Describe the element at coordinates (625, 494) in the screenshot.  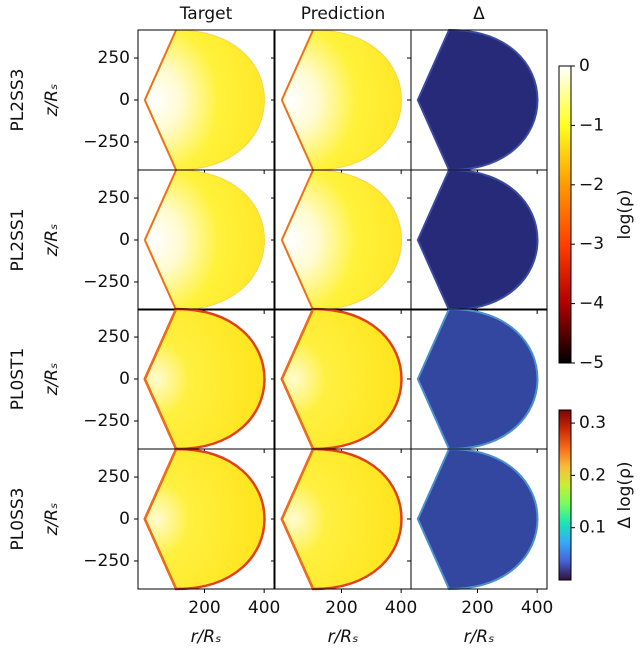
I see `colorbar-label: Δ log(ρ)` at that location.